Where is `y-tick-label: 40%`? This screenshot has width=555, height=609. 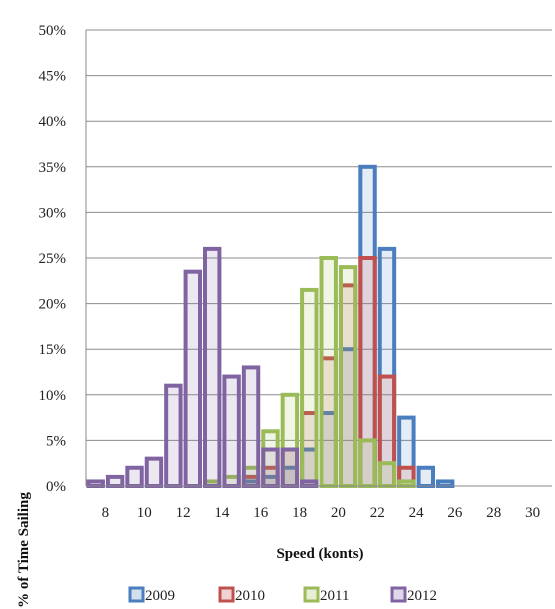
y-tick-label: 40% is located at coordinates (53, 122).